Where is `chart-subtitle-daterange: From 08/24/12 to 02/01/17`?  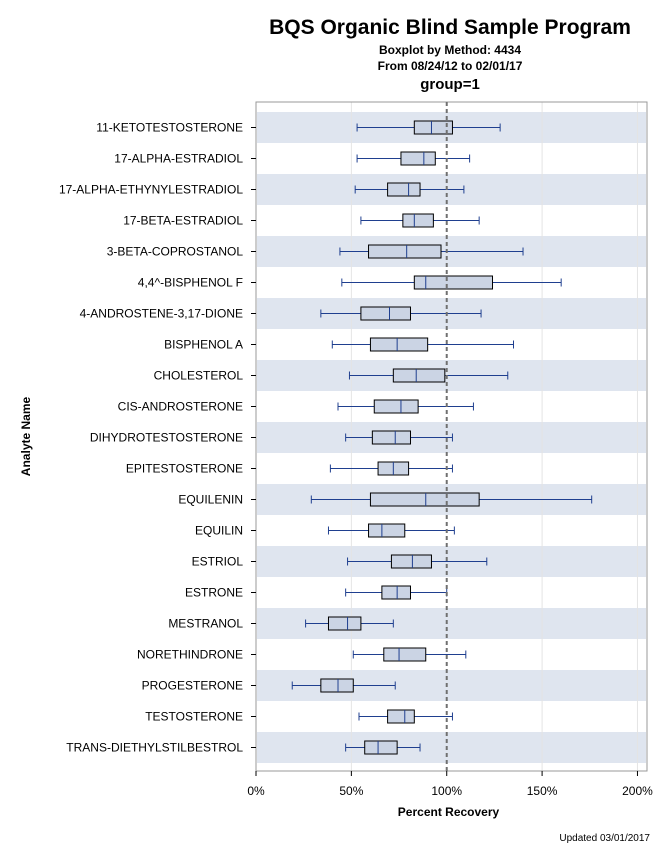
chart-subtitle-daterange: From 08/24/12 to 02/01/17 is located at coordinates (450, 66).